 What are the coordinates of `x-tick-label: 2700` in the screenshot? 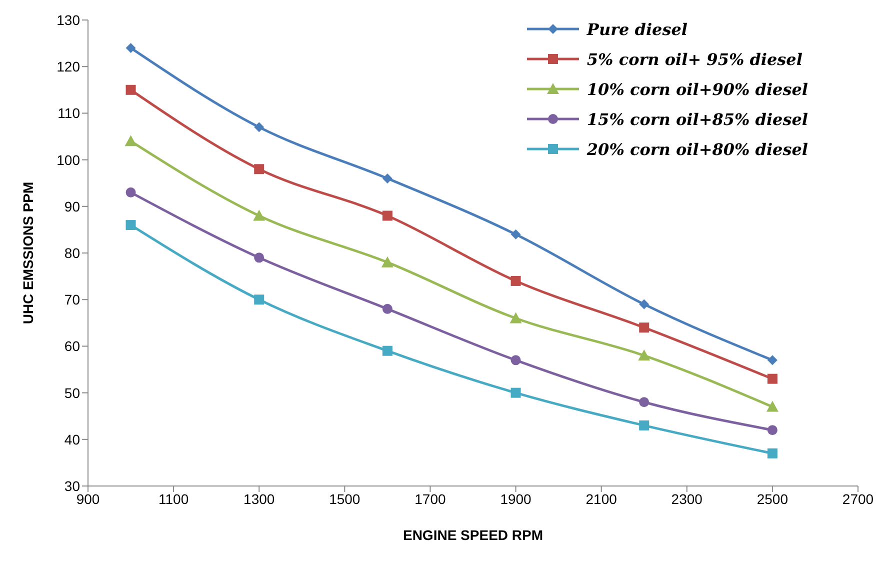 It's located at (858, 498).